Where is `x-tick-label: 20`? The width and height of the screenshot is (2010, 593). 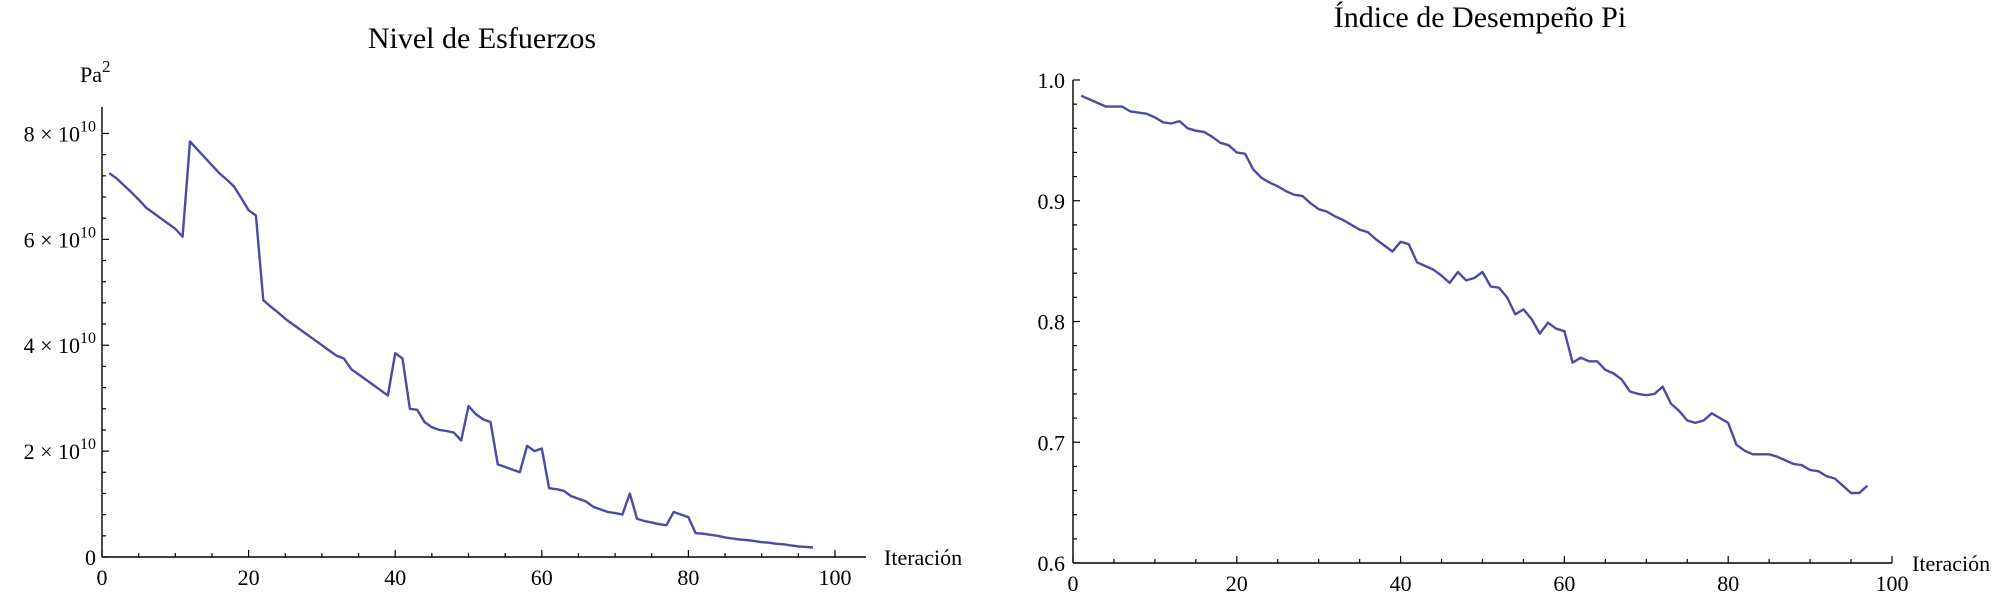 x-tick-label: 20 is located at coordinates (249, 577).